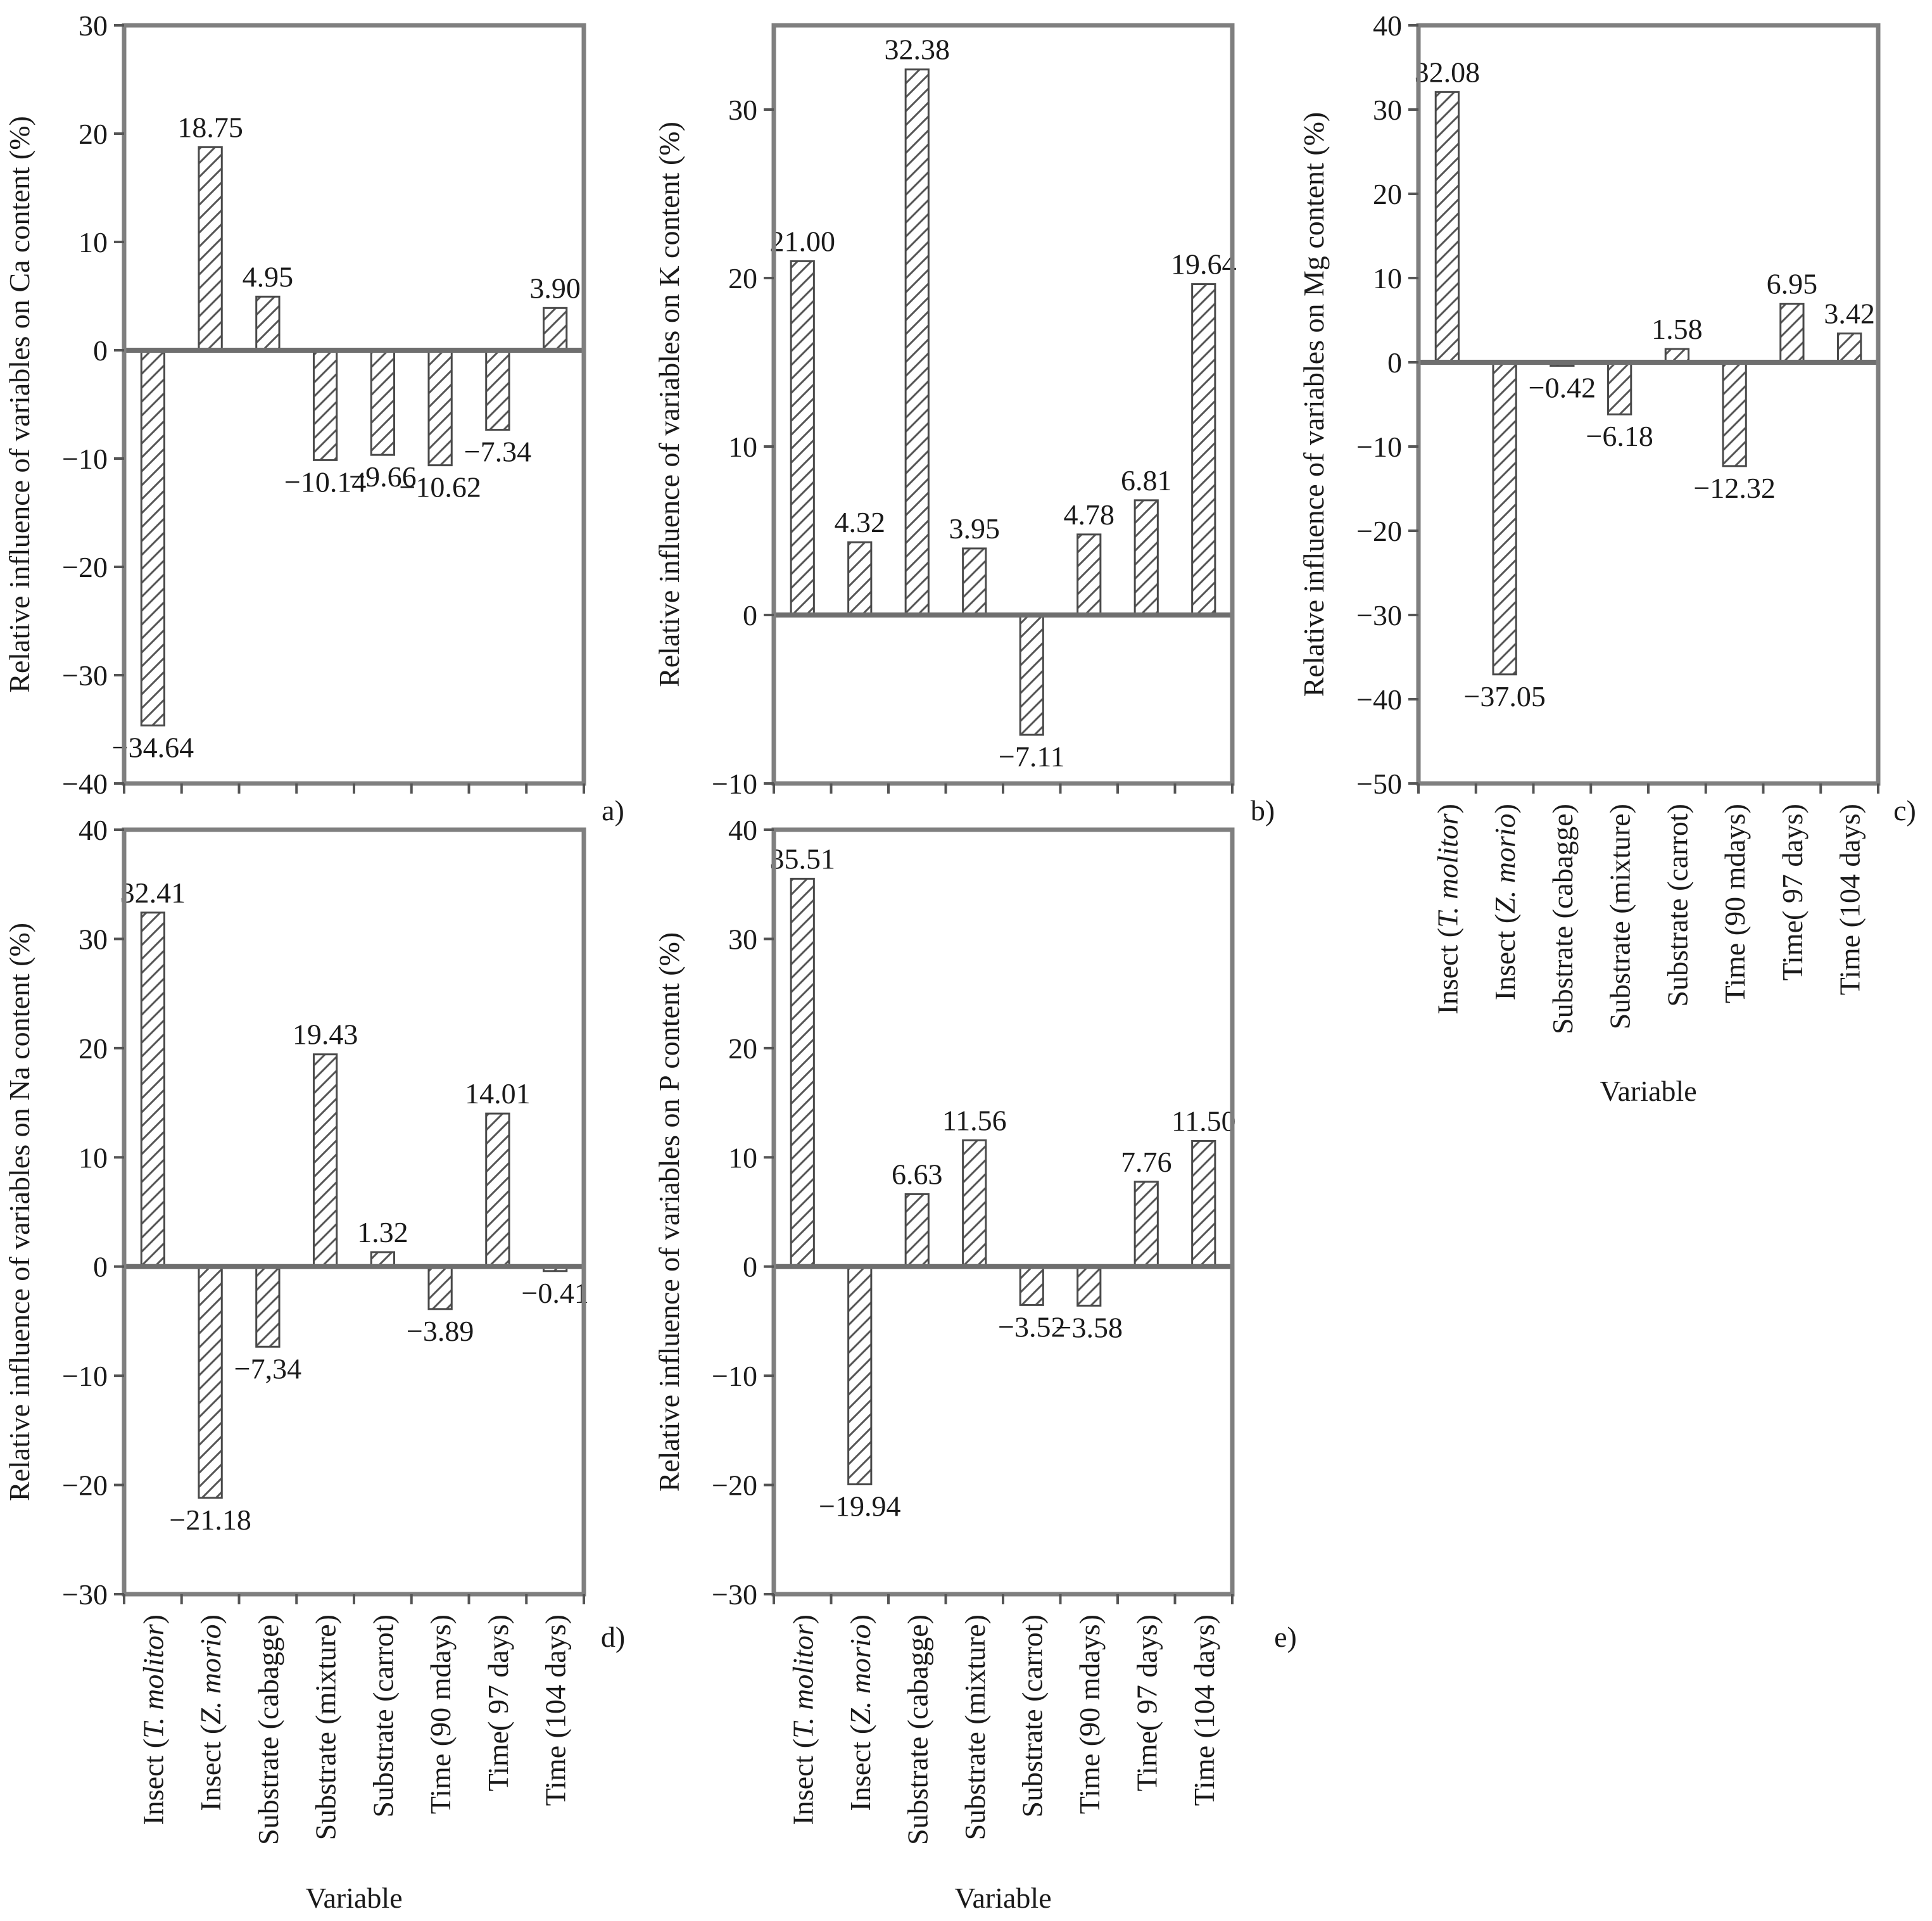 This screenshot has width=1932, height=1921. What do you see at coordinates (1734, 488) in the screenshot?
I see `data-label-mg-5: −12.32` at bounding box center [1734, 488].